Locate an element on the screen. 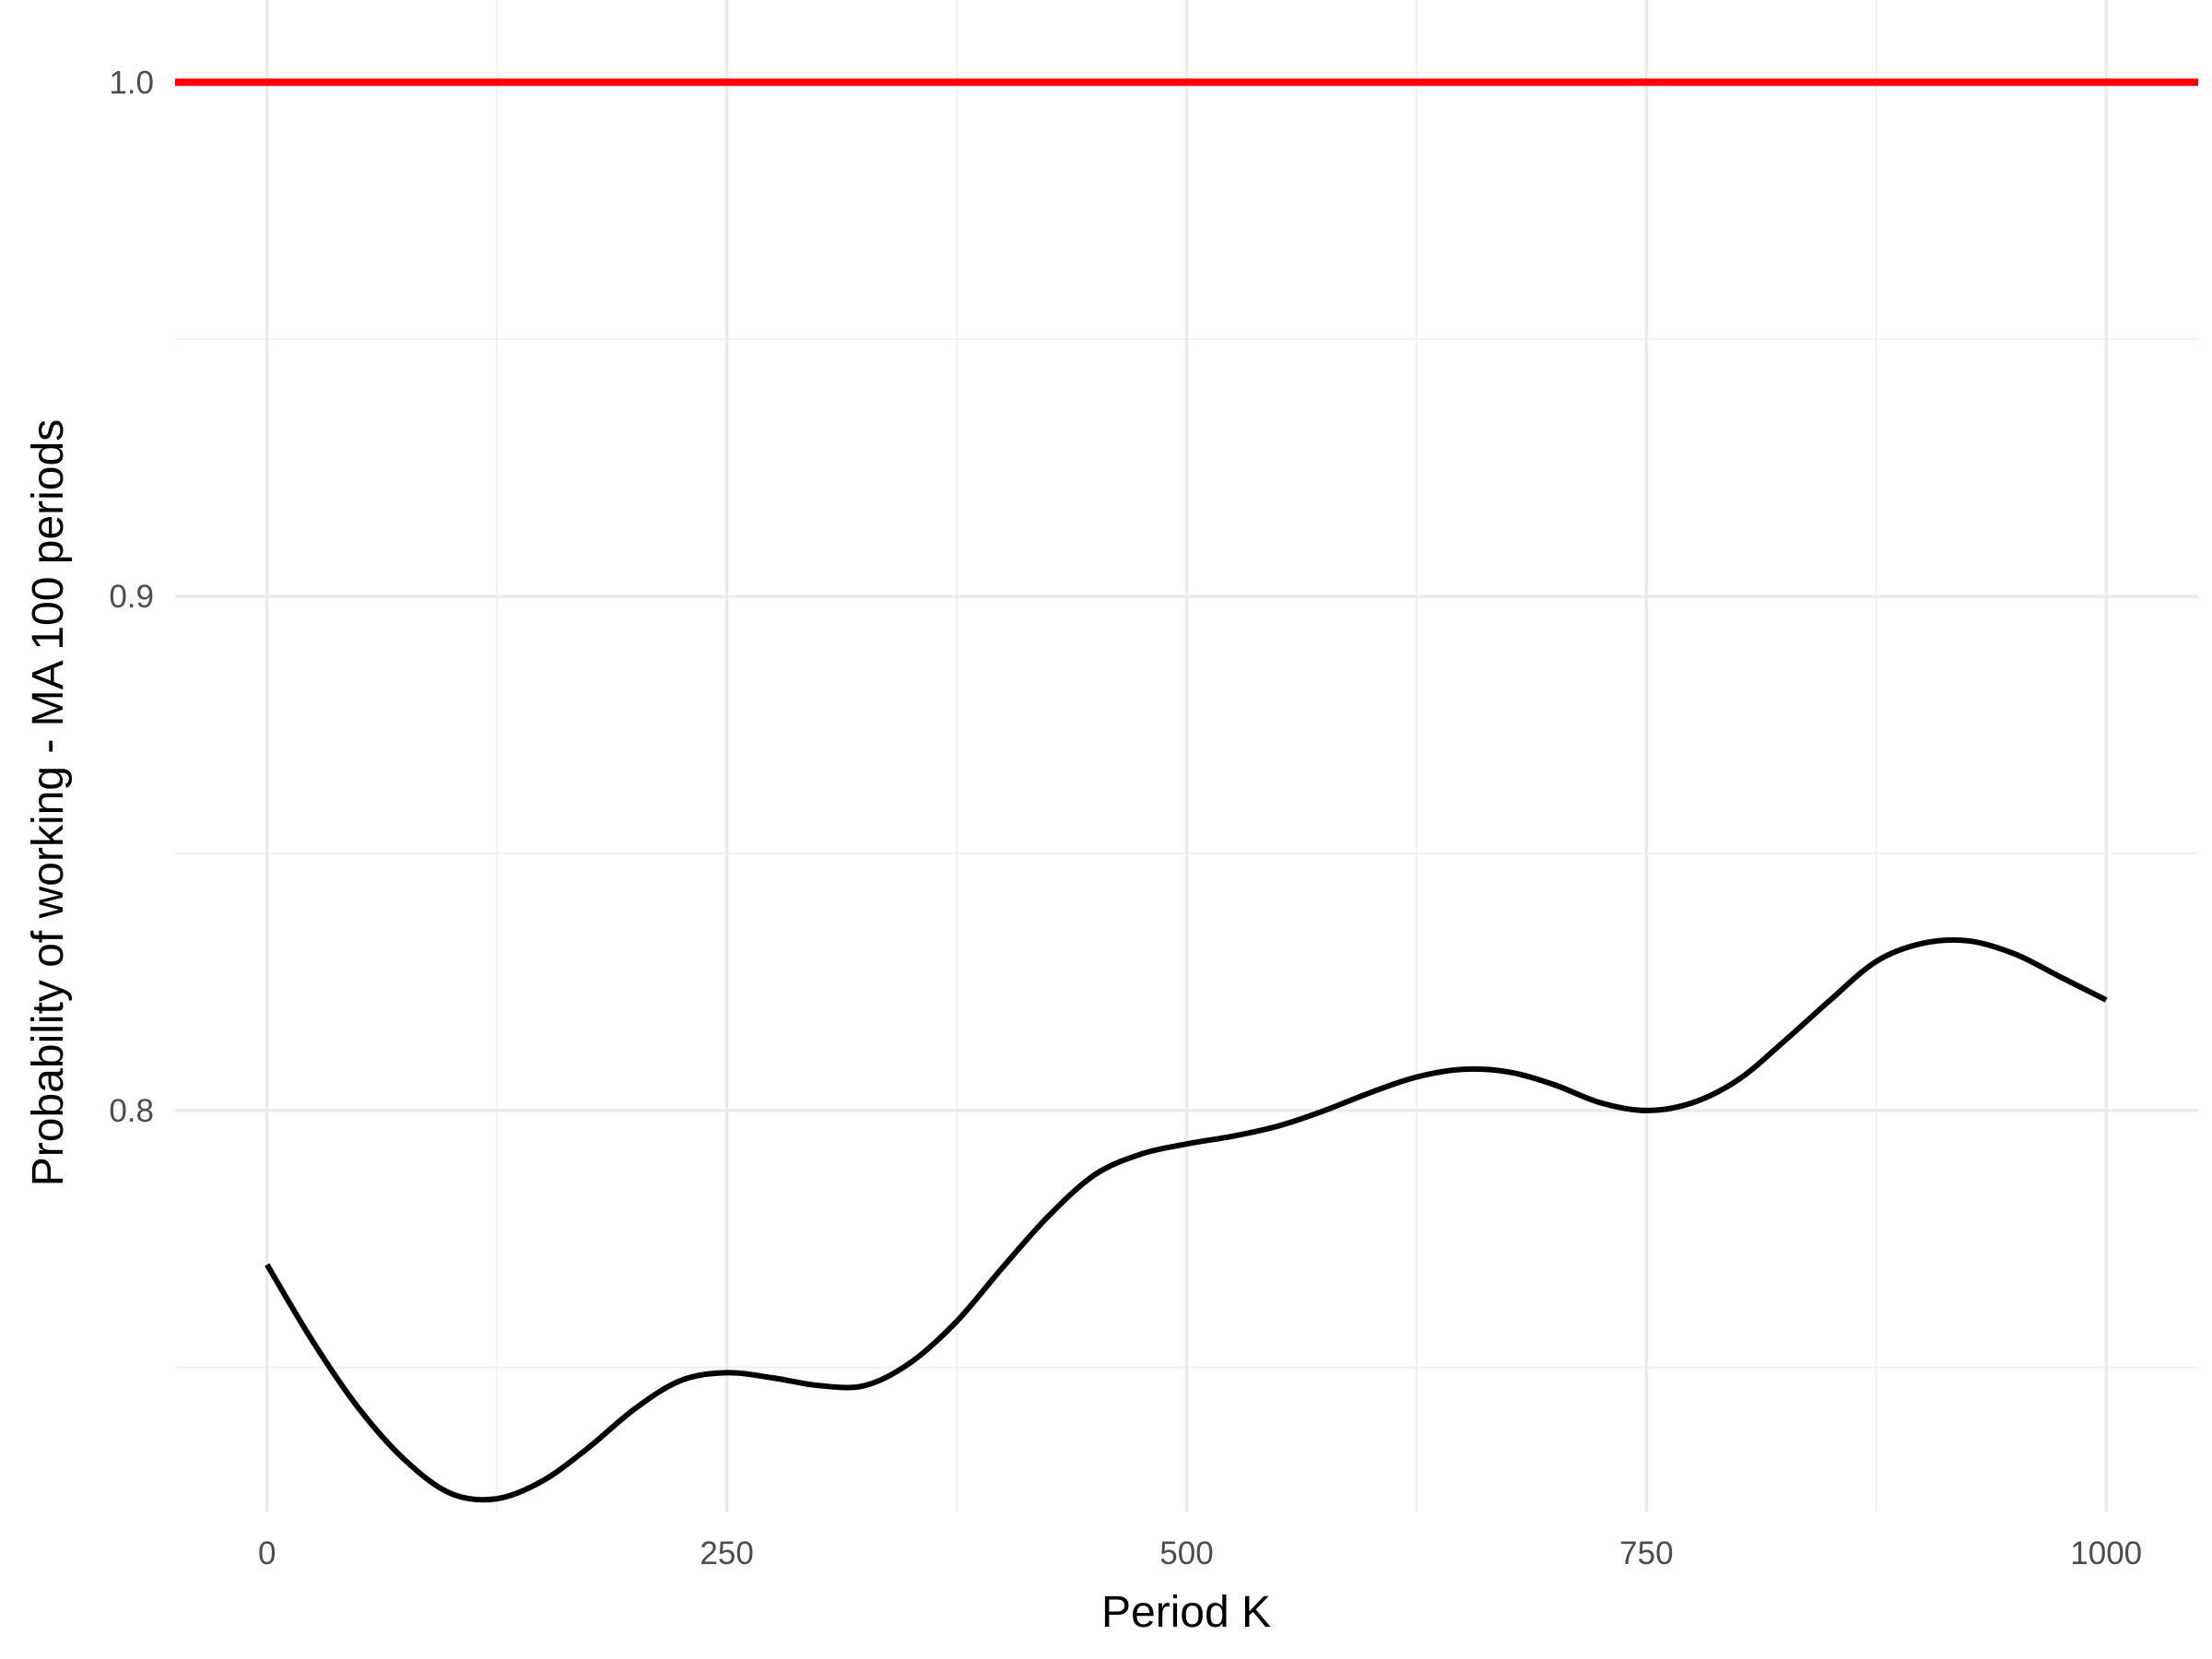 This screenshot has width=2212, height=1659. y-tick-label: 0.8 is located at coordinates (131, 1111).